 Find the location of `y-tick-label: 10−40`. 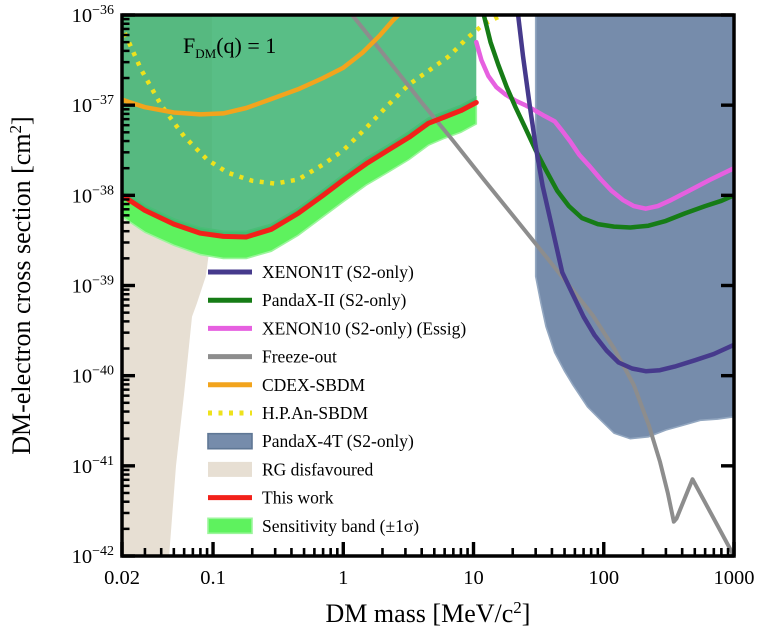

y-tick-label: 10−40 is located at coordinates (93, 376).